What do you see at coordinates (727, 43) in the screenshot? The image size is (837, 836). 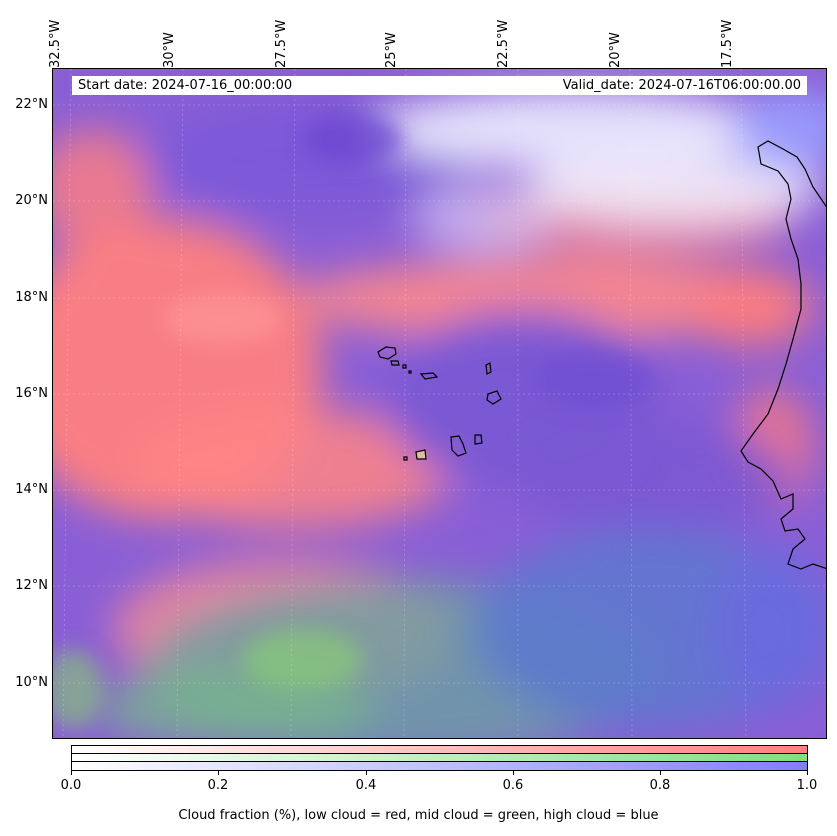 I see `lon-label-17-5w: 17.5°W` at bounding box center [727, 43].